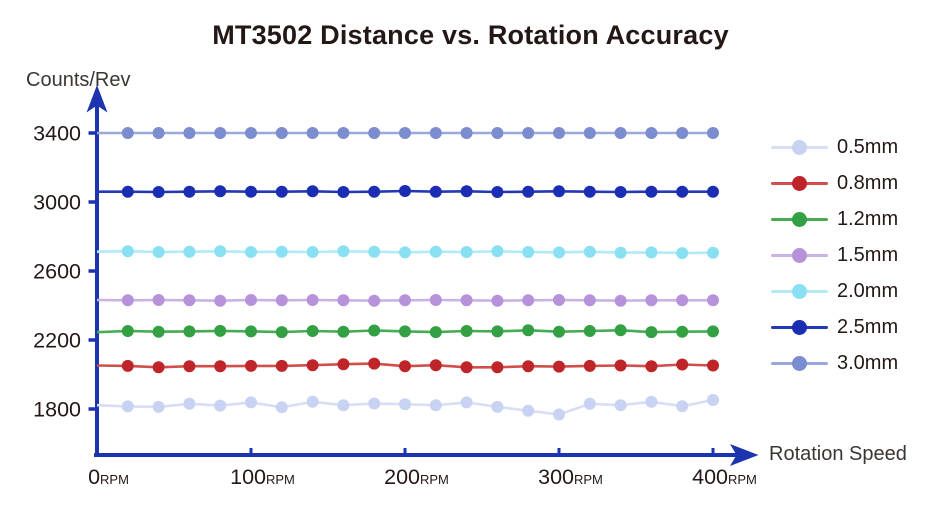 This screenshot has width=941, height=514. Describe the element at coordinates (416, 477) in the screenshot. I see `x-tick-label: 200RPM` at that location.